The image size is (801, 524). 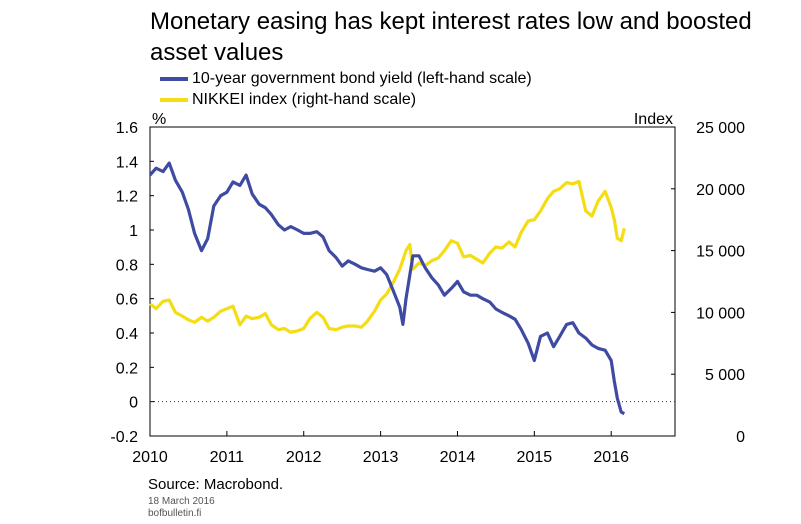 What do you see at coordinates (611, 457) in the screenshot?
I see `x-tick-label: 2016` at bounding box center [611, 457].